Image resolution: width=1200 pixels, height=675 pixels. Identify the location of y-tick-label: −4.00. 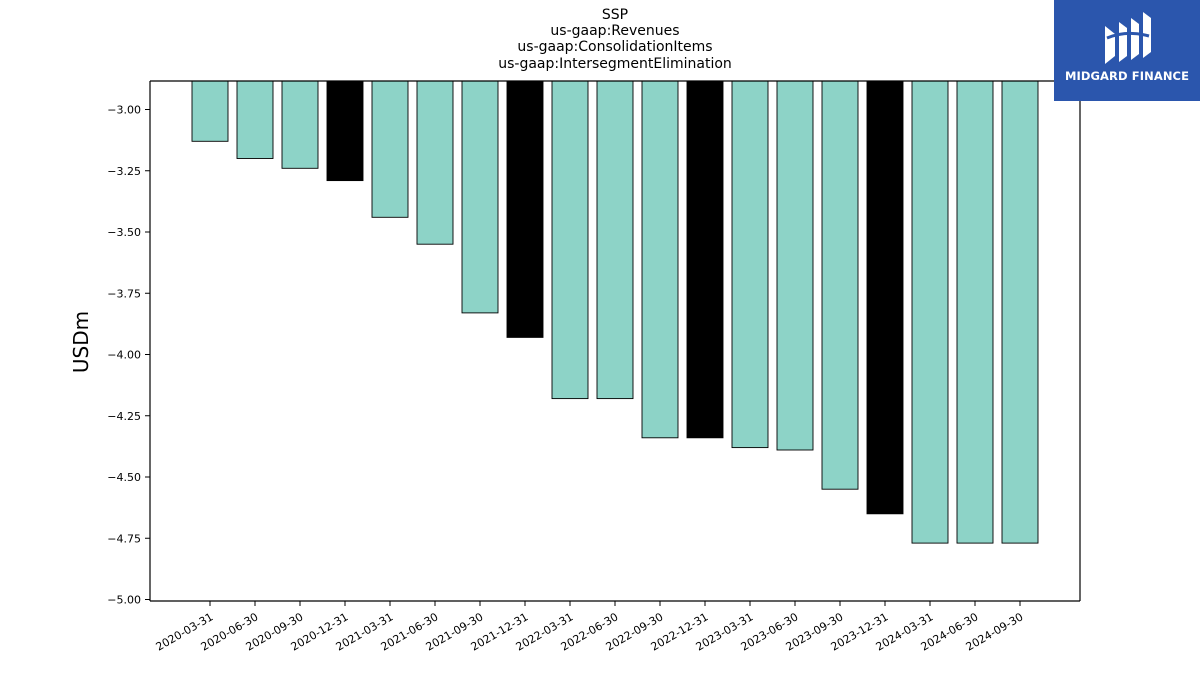
(124, 355).